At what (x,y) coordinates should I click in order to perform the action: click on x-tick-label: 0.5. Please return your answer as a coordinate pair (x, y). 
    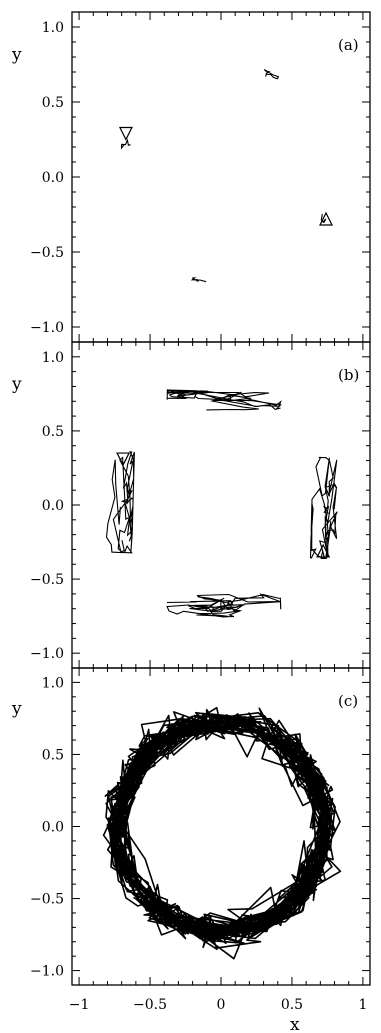
    Looking at the image, I should click on (292, 1005).